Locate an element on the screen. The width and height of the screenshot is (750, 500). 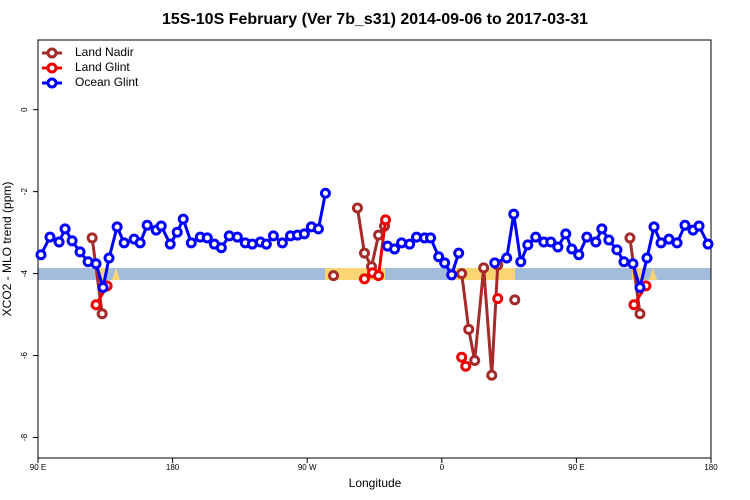
y-tick-label: -8 is located at coordinates (24, 437).